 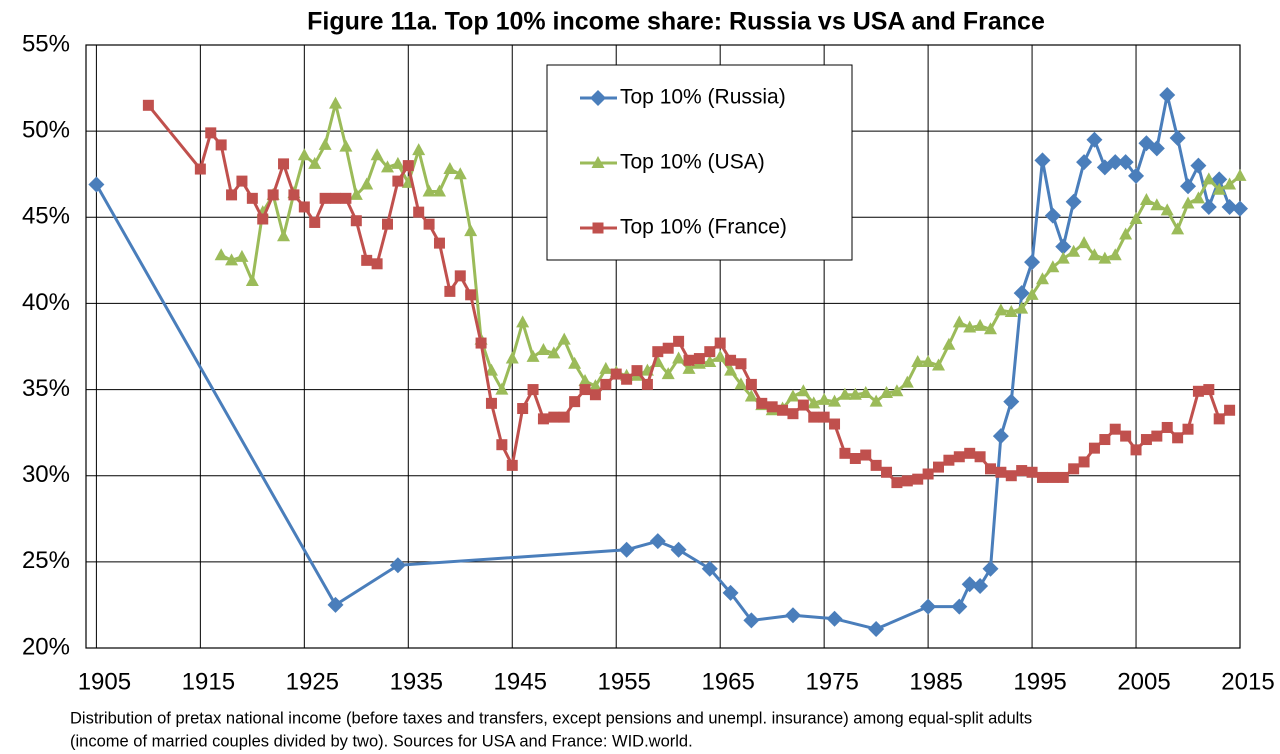 What do you see at coordinates (46, 216) in the screenshot?
I see `y-tick-label: 45%` at bounding box center [46, 216].